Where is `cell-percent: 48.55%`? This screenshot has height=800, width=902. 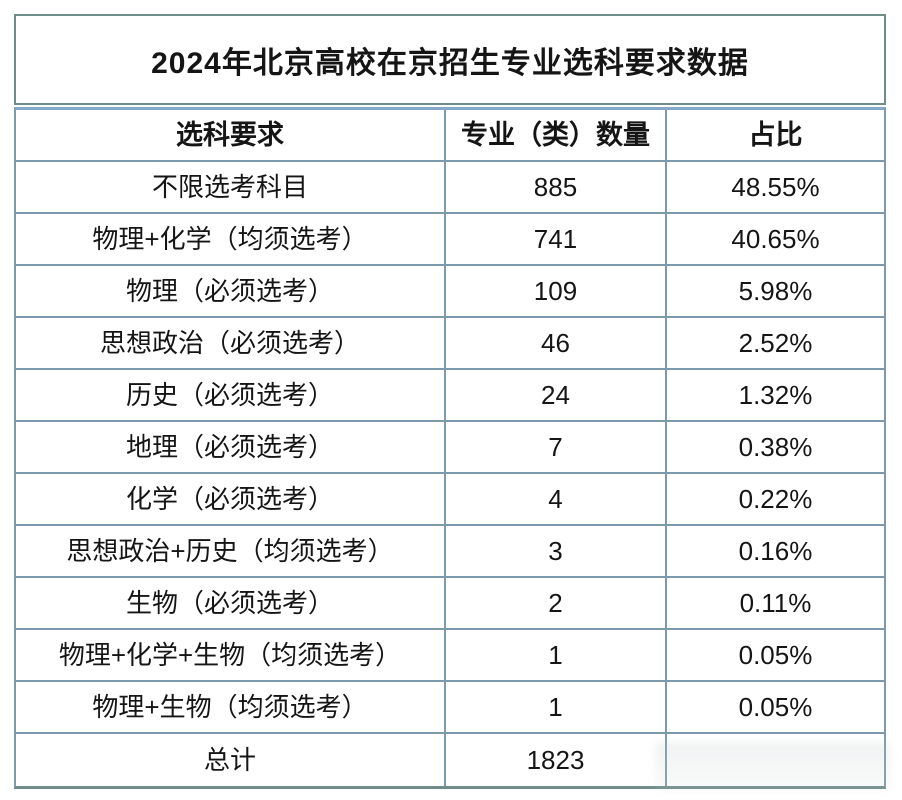 cell-percent: 48.55% is located at coordinates (775, 187).